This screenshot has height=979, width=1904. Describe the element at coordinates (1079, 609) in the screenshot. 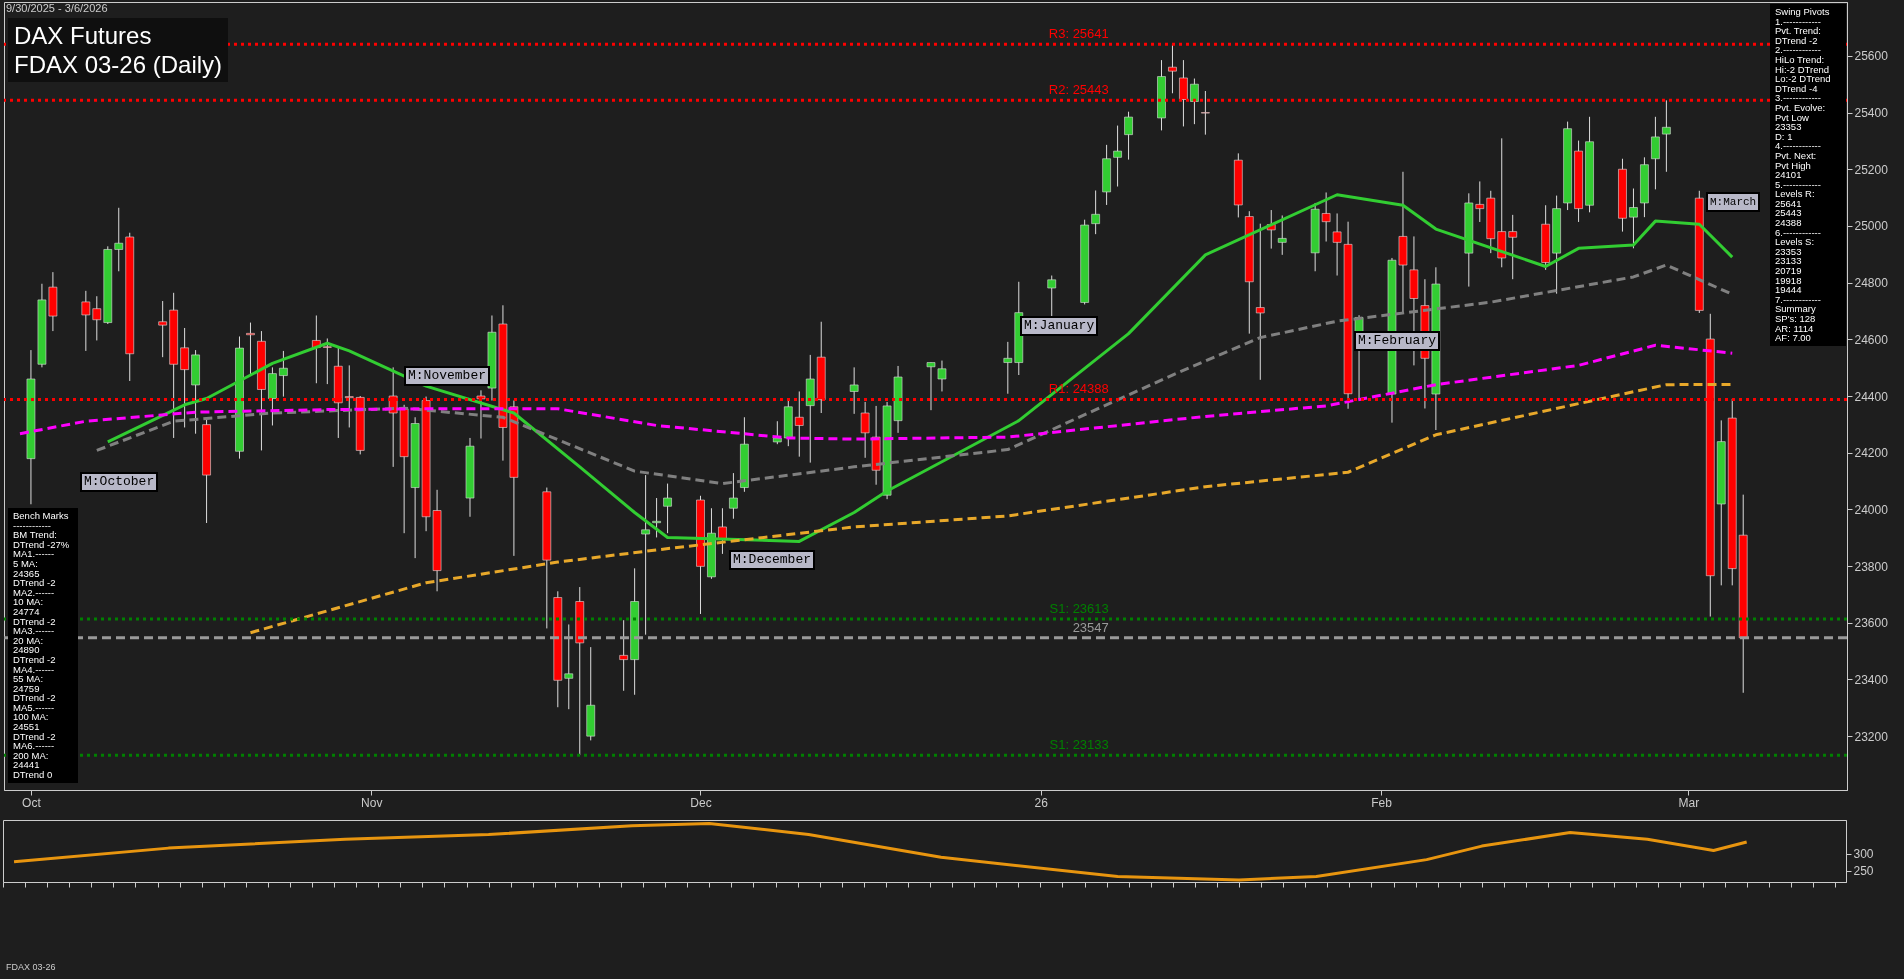

I see `ref-line-label: S1: 23613` at that location.